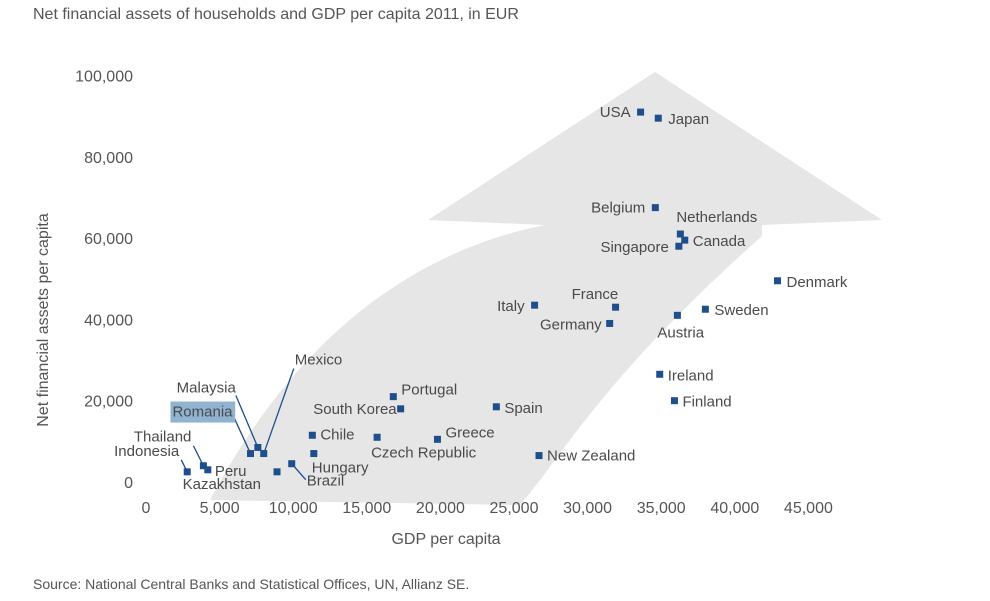 This screenshot has height=601, width=990. Describe the element at coordinates (808, 508) in the screenshot. I see `x-tick-label: 45,000` at that location.